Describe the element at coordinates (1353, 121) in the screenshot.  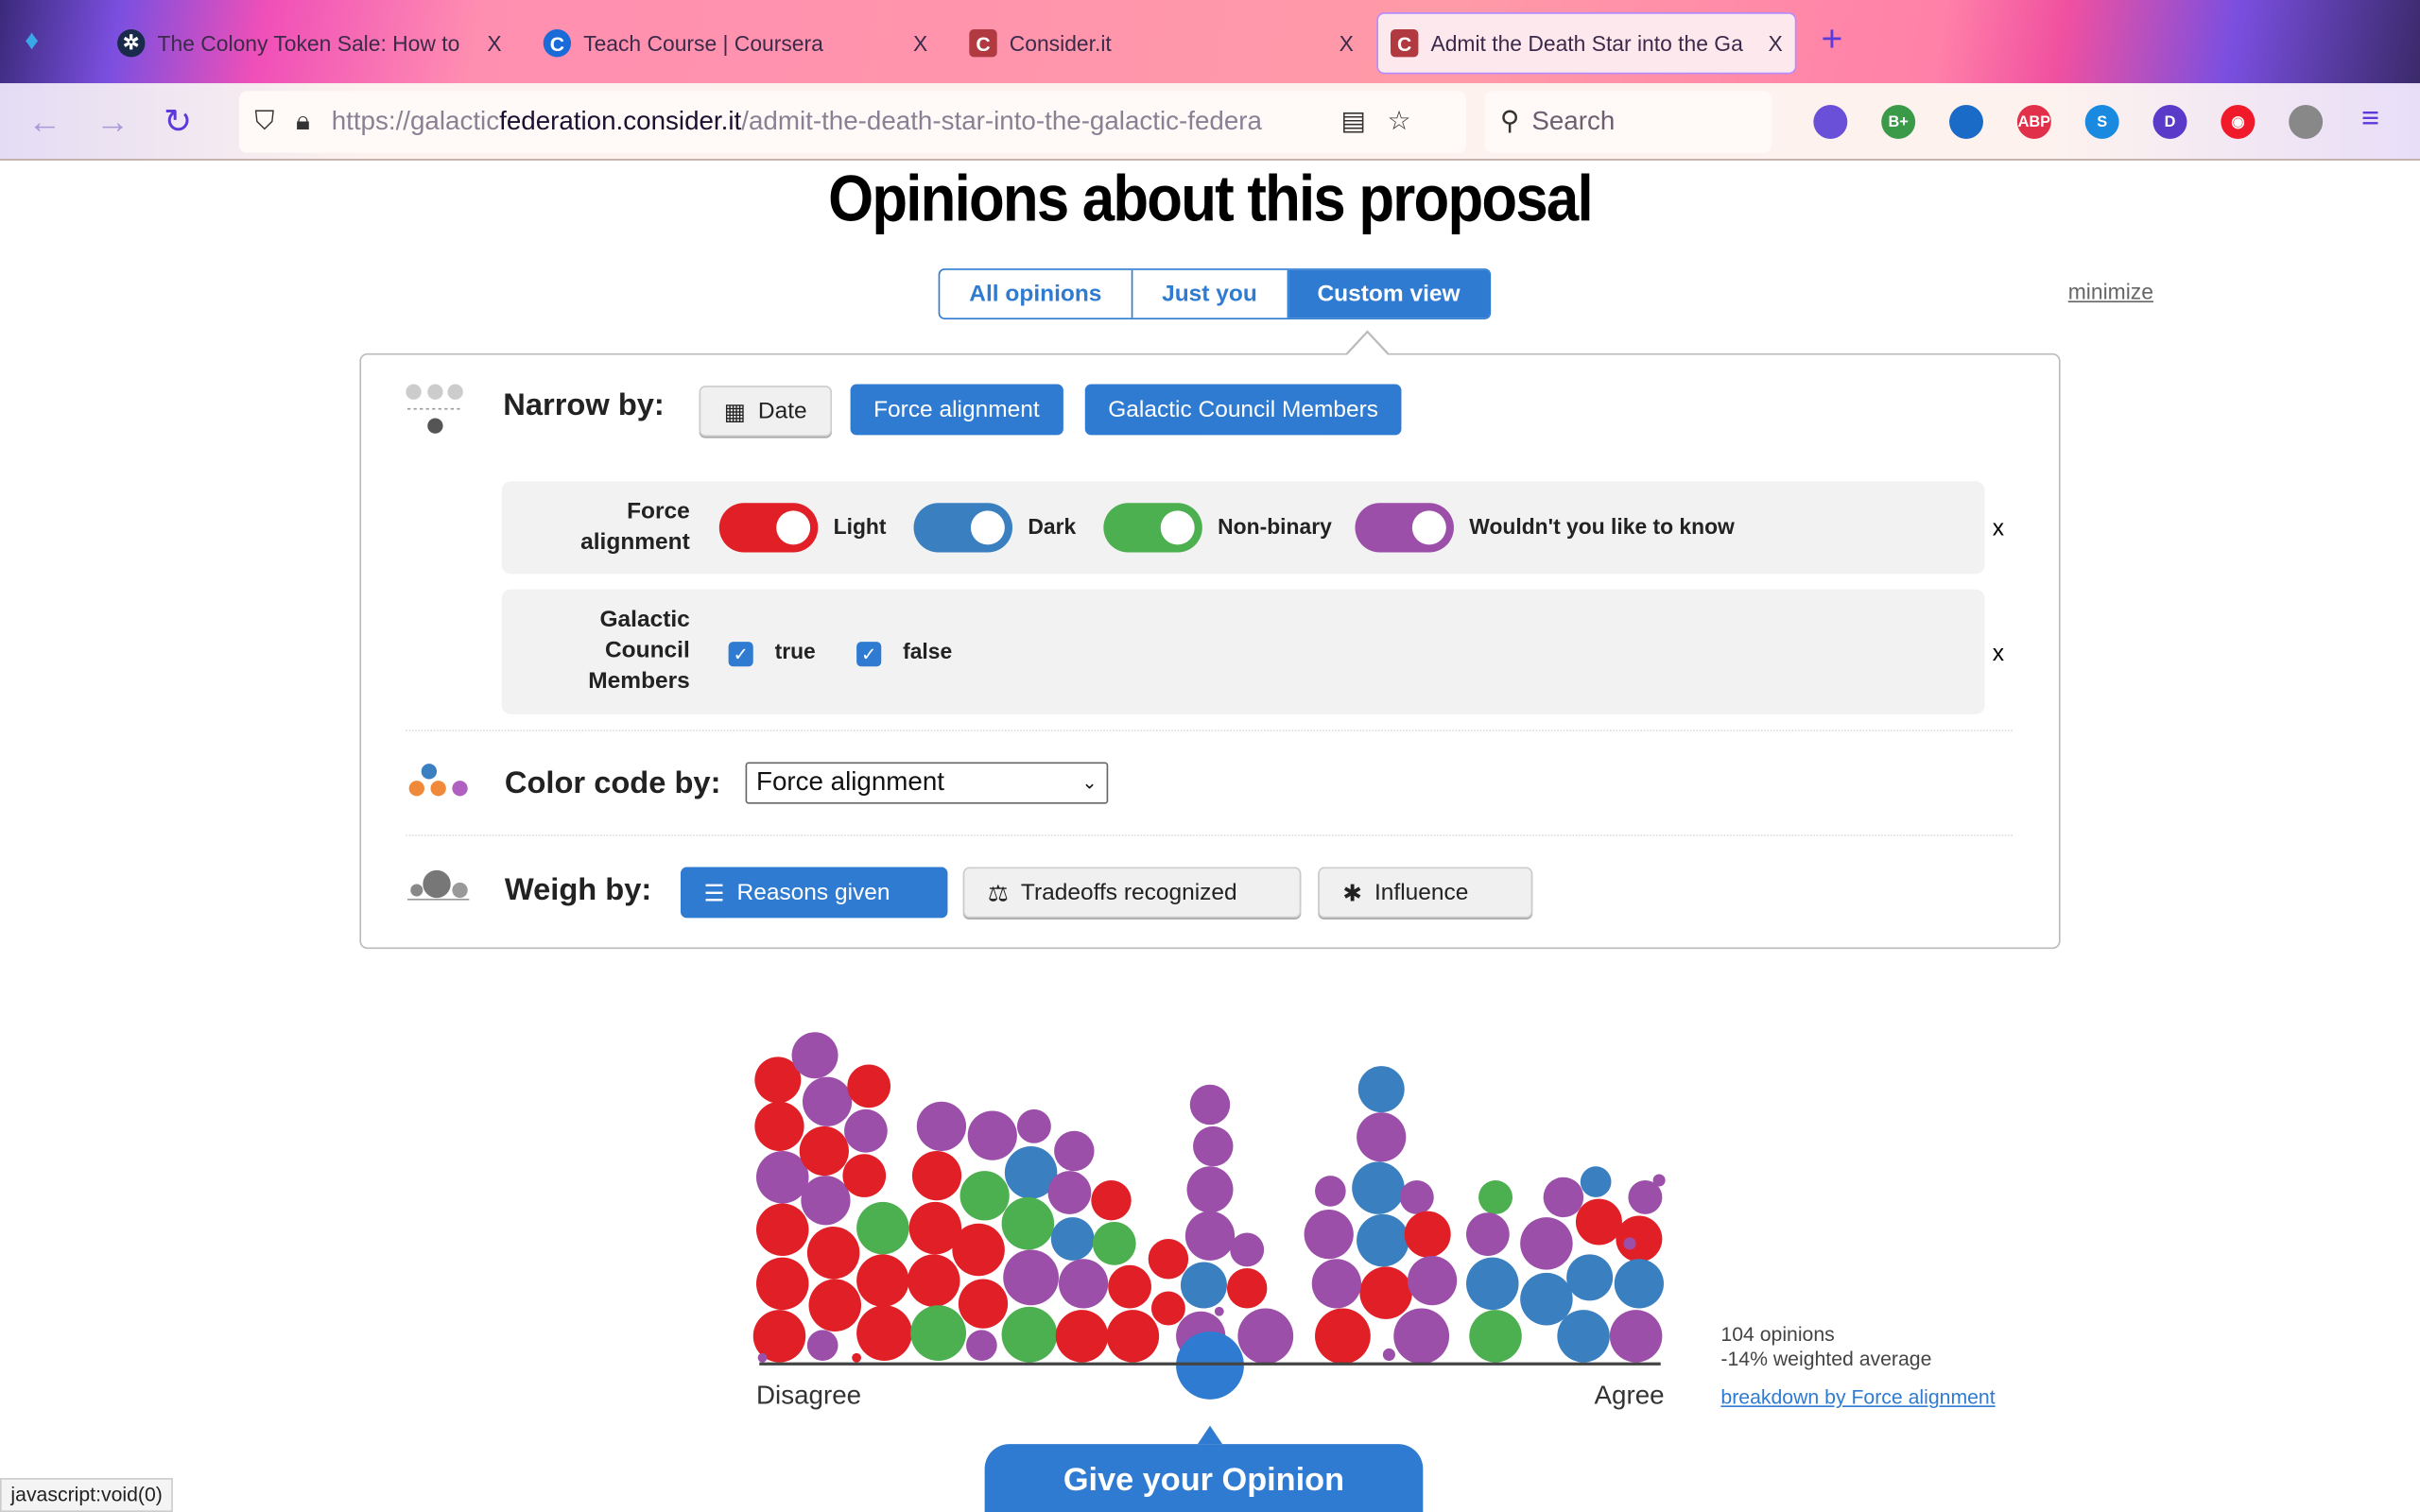
I see `reader-view-icon: ▤` at that location.